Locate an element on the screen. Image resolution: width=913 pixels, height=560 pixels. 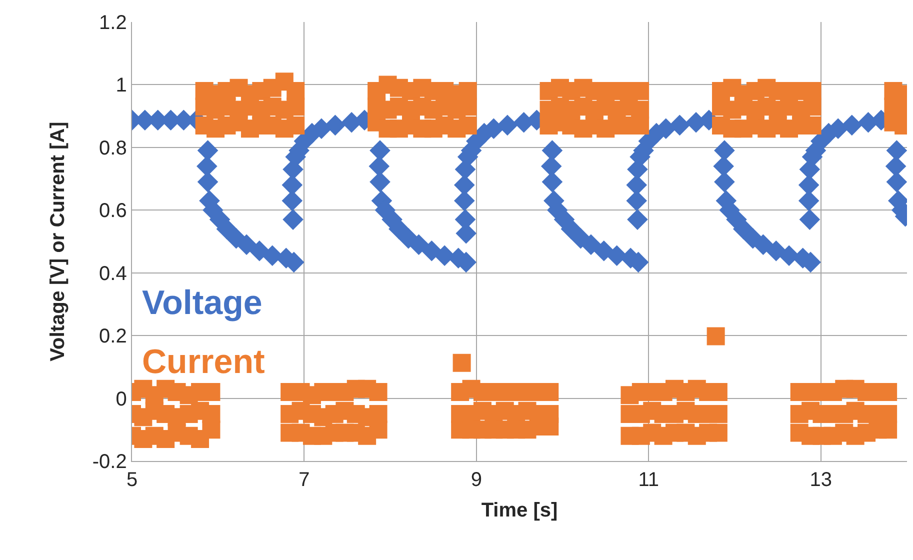
x-tick-label: 7 is located at coordinates (304, 480).